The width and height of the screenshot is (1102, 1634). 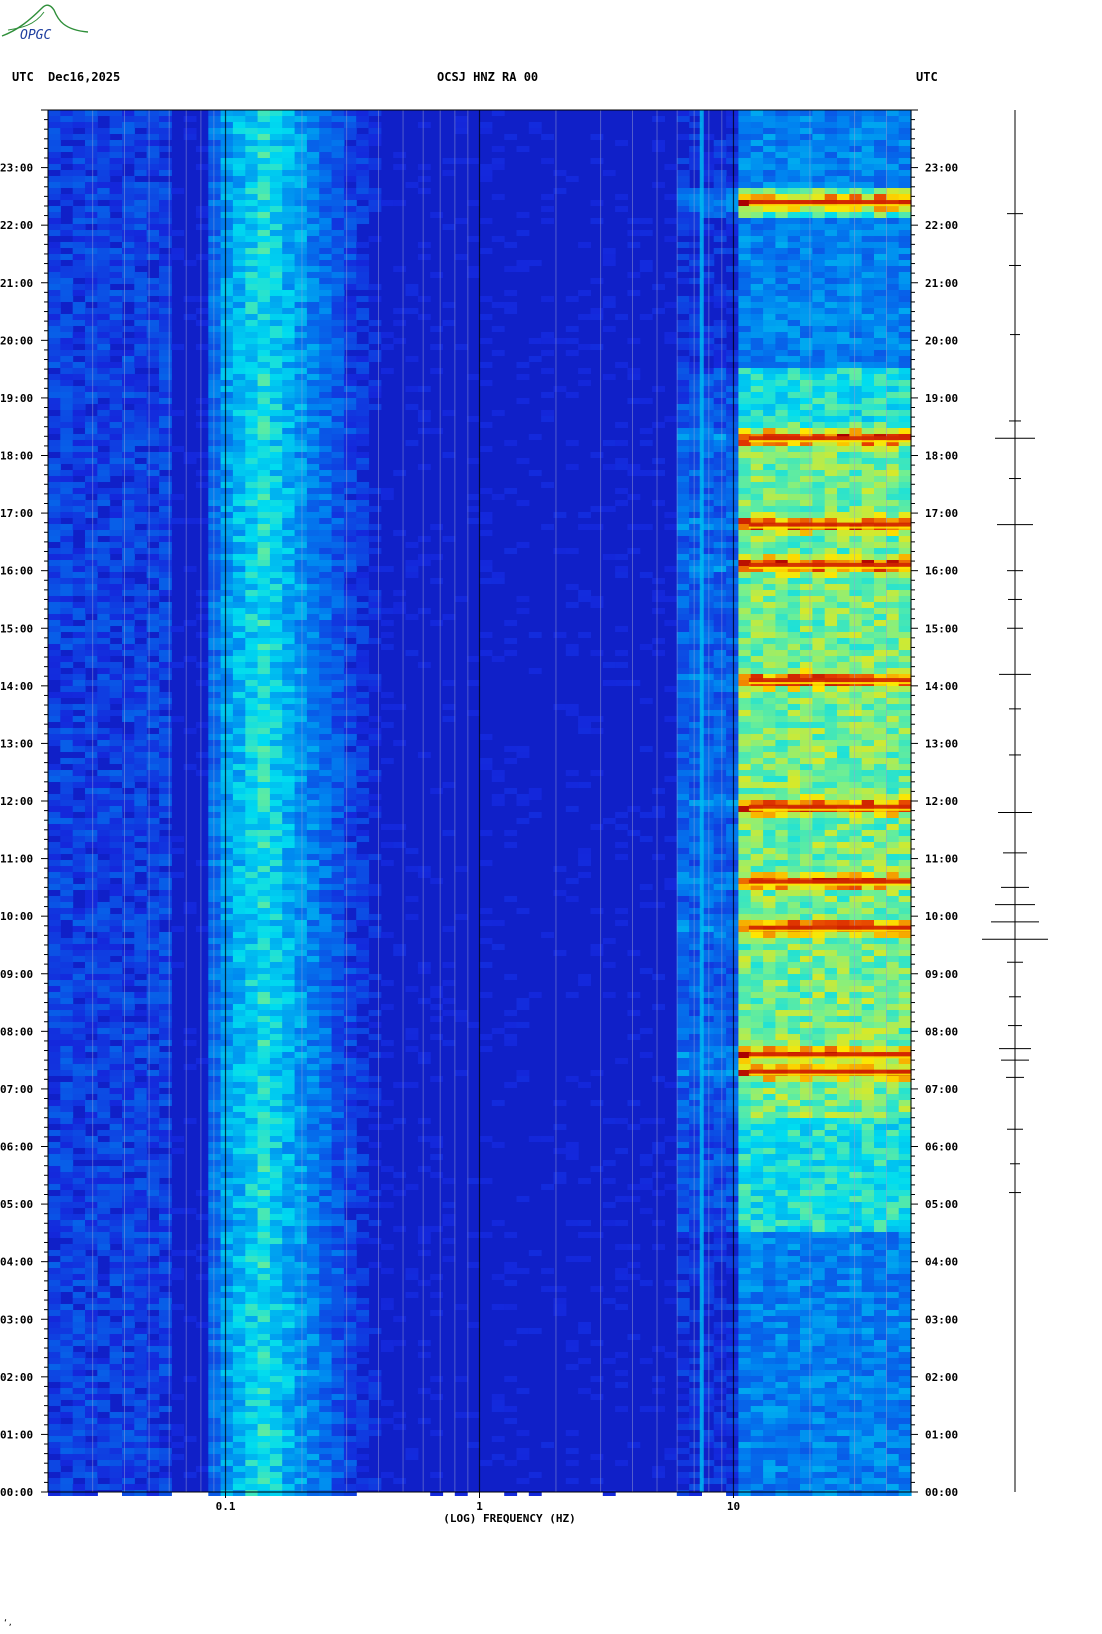 What do you see at coordinates (16, 340) in the screenshot?
I see `y-tick-label-left: 20:00` at bounding box center [16, 340].